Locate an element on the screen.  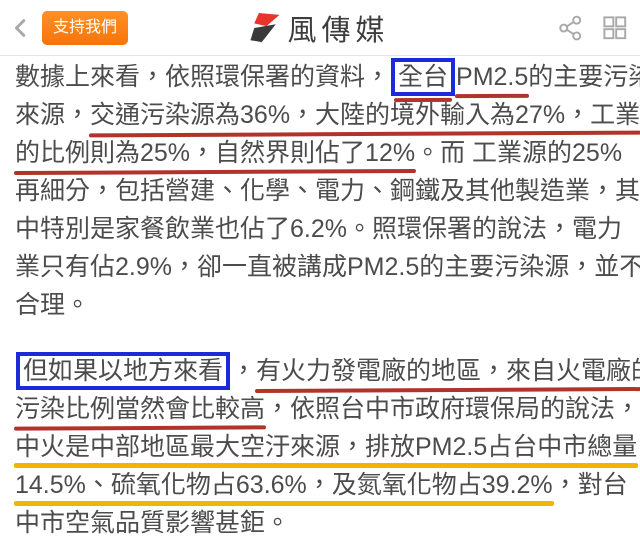
share-icon is located at coordinates (570, 27).